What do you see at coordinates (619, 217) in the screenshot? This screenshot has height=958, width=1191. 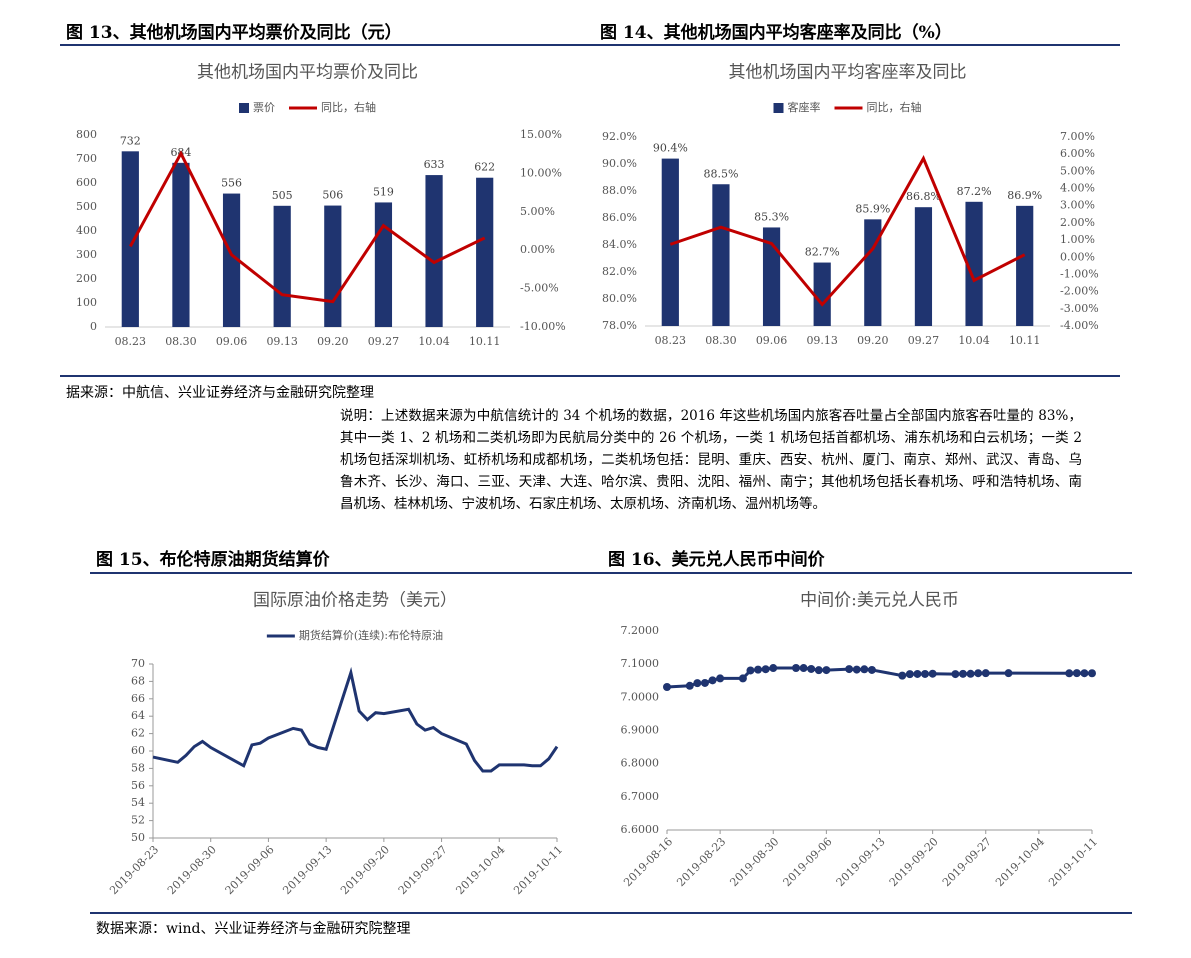 I see `y-tick-label: 86.0%` at bounding box center [619, 217].